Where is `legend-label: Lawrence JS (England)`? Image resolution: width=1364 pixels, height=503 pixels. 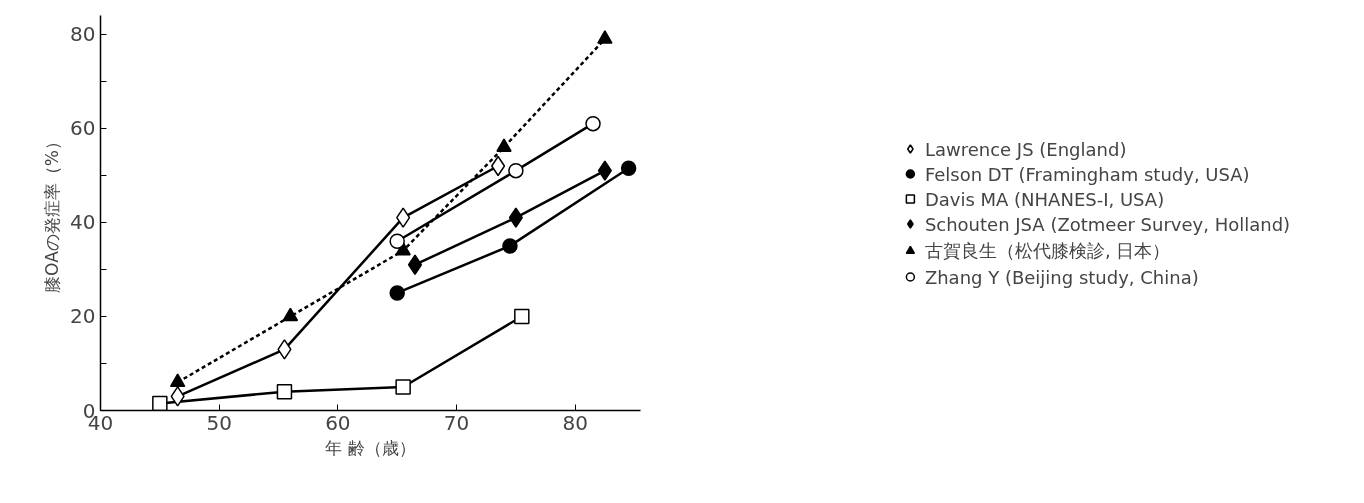
legend-label: Lawrence JS (England) is located at coordinates (1025, 148).